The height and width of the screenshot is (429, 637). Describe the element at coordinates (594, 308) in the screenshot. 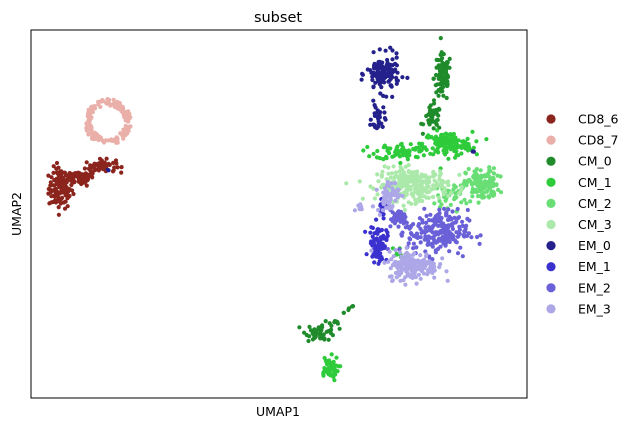

I see `legend-label-em-3: EM_3` at that location.